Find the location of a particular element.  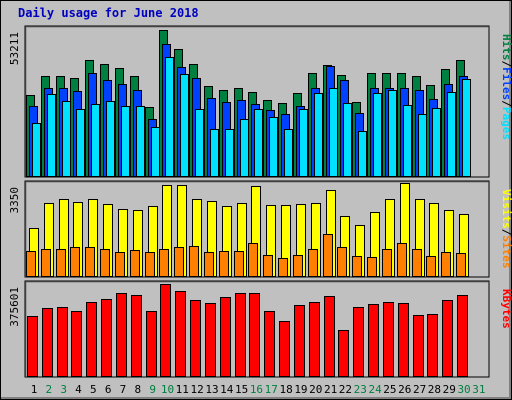

legend-sites: Sites is located at coordinates (506, 251).